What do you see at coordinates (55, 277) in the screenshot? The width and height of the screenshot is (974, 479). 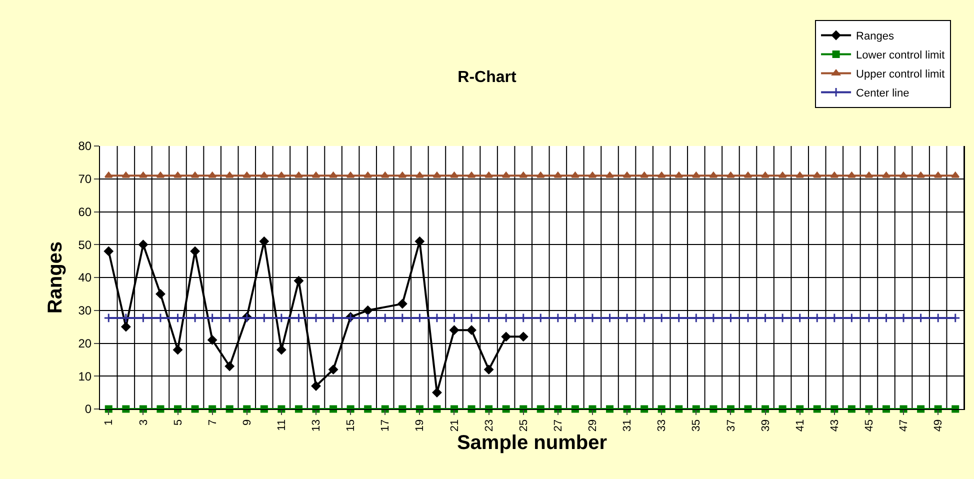 I see `y-axis-title: Ranges` at bounding box center [55, 277].